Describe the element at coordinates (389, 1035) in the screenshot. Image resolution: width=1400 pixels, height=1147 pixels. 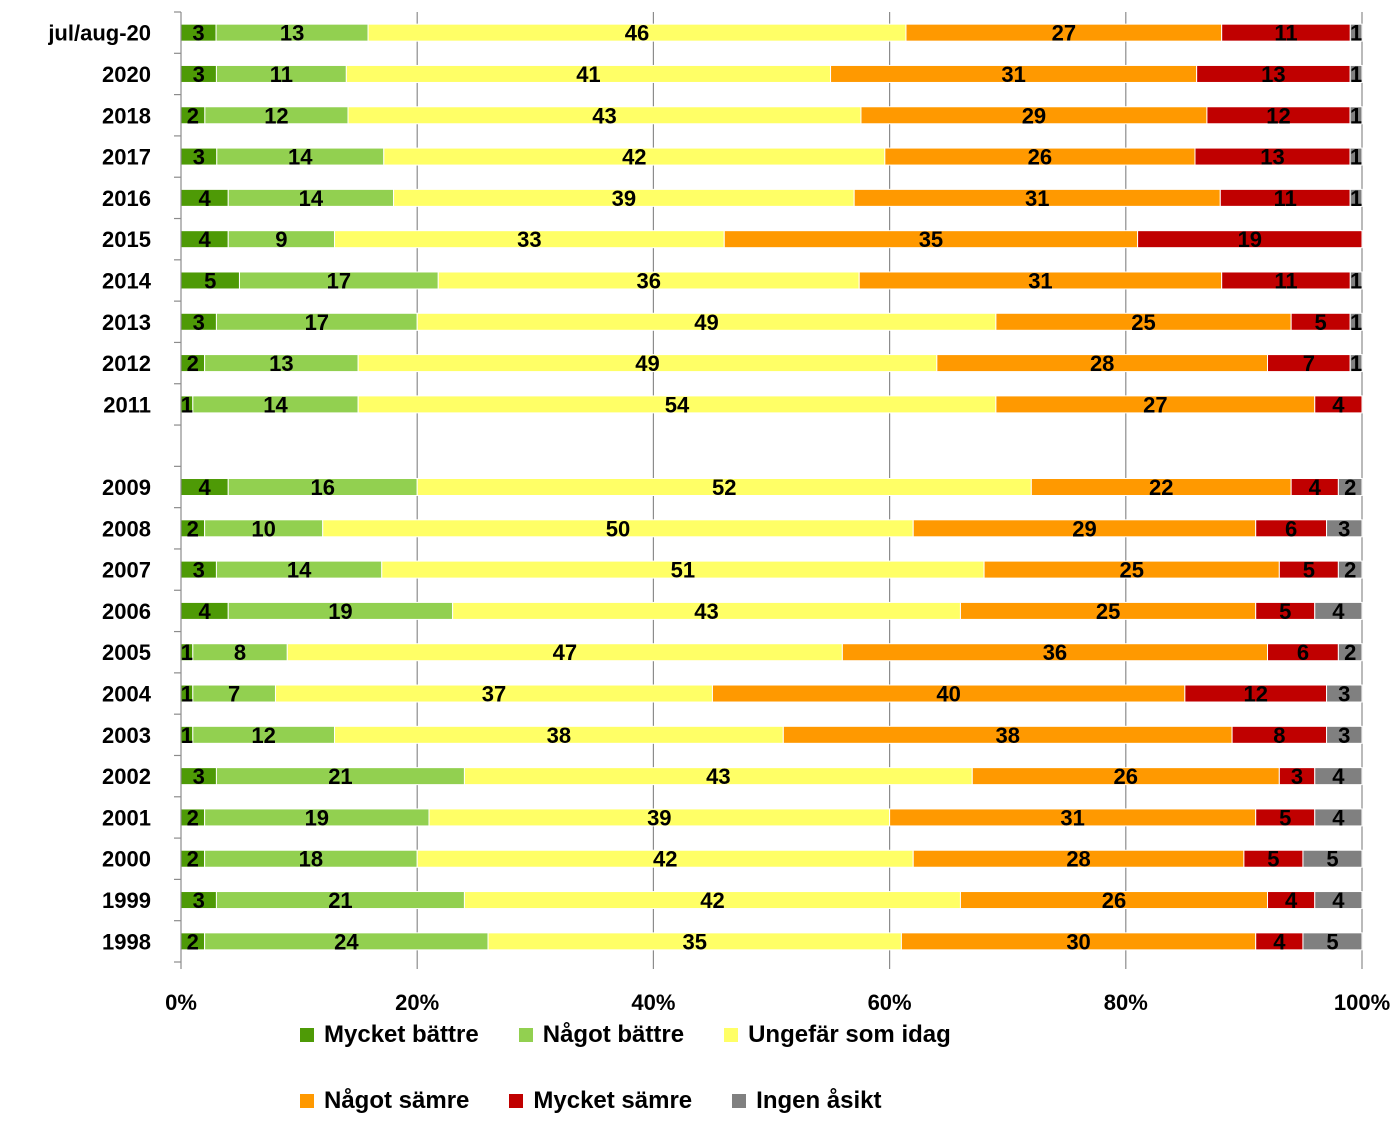
I see `legend-item-mycket-battre: Mycket bättre` at that location.